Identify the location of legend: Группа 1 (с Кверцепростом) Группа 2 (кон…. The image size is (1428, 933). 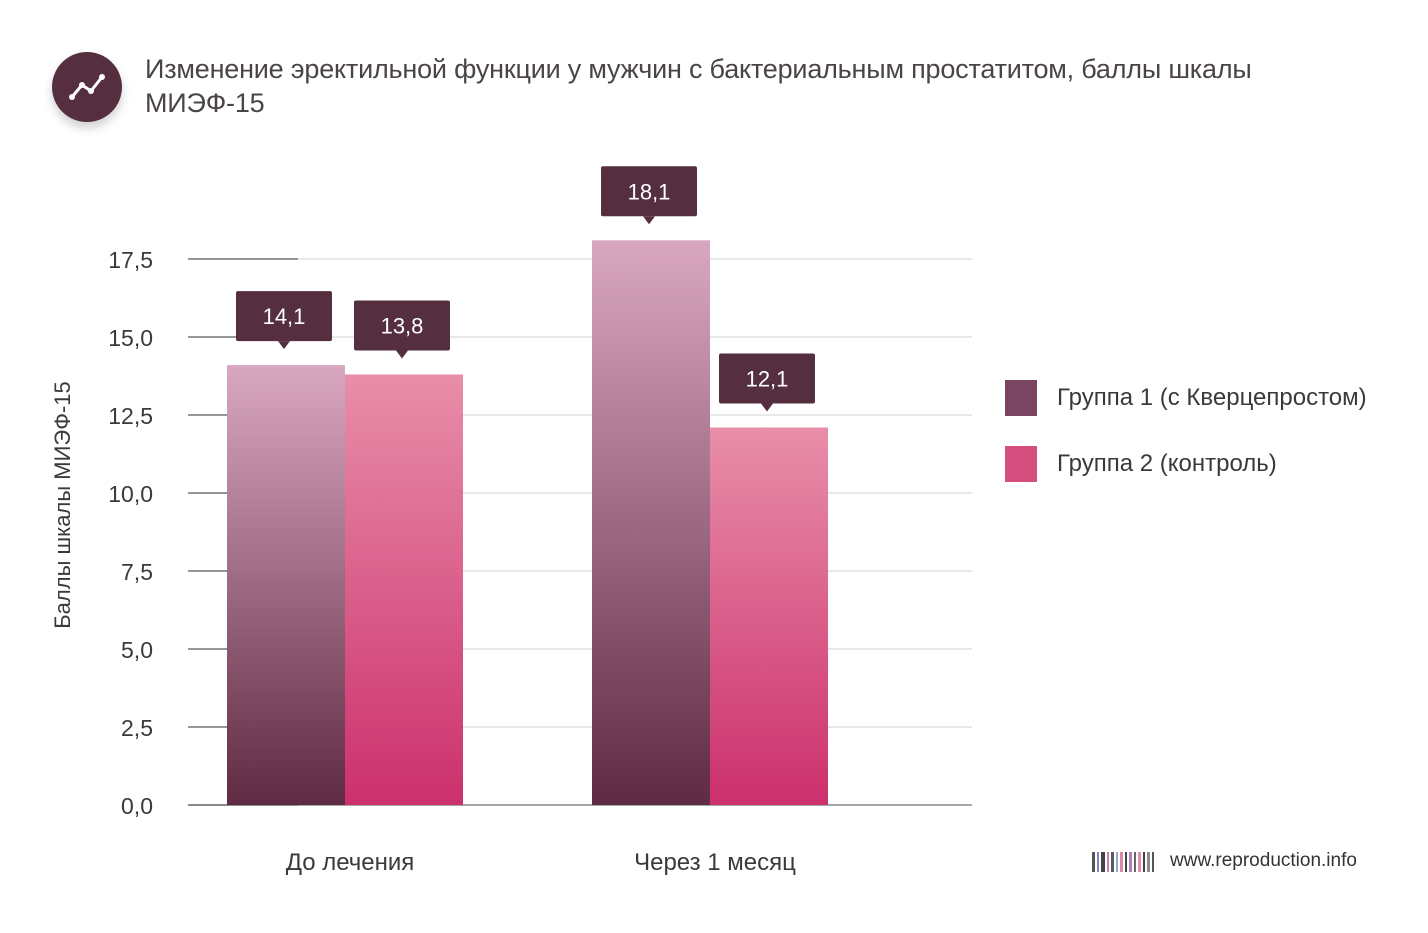
(1186, 446).